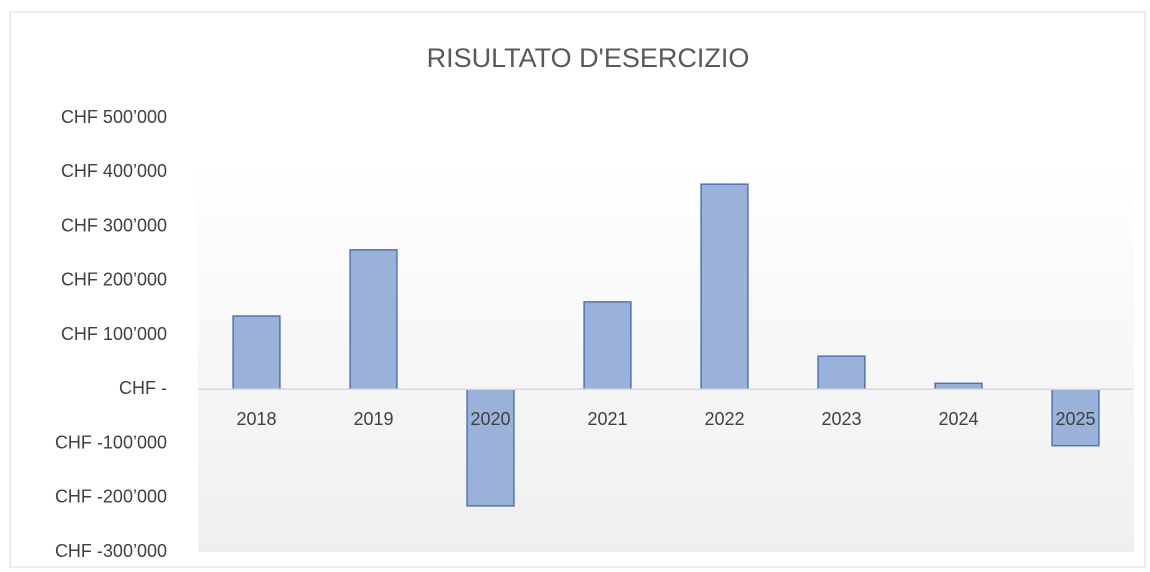 The height and width of the screenshot is (572, 1150). Describe the element at coordinates (607, 419) in the screenshot. I see `x-tick-label: 2021` at that location.